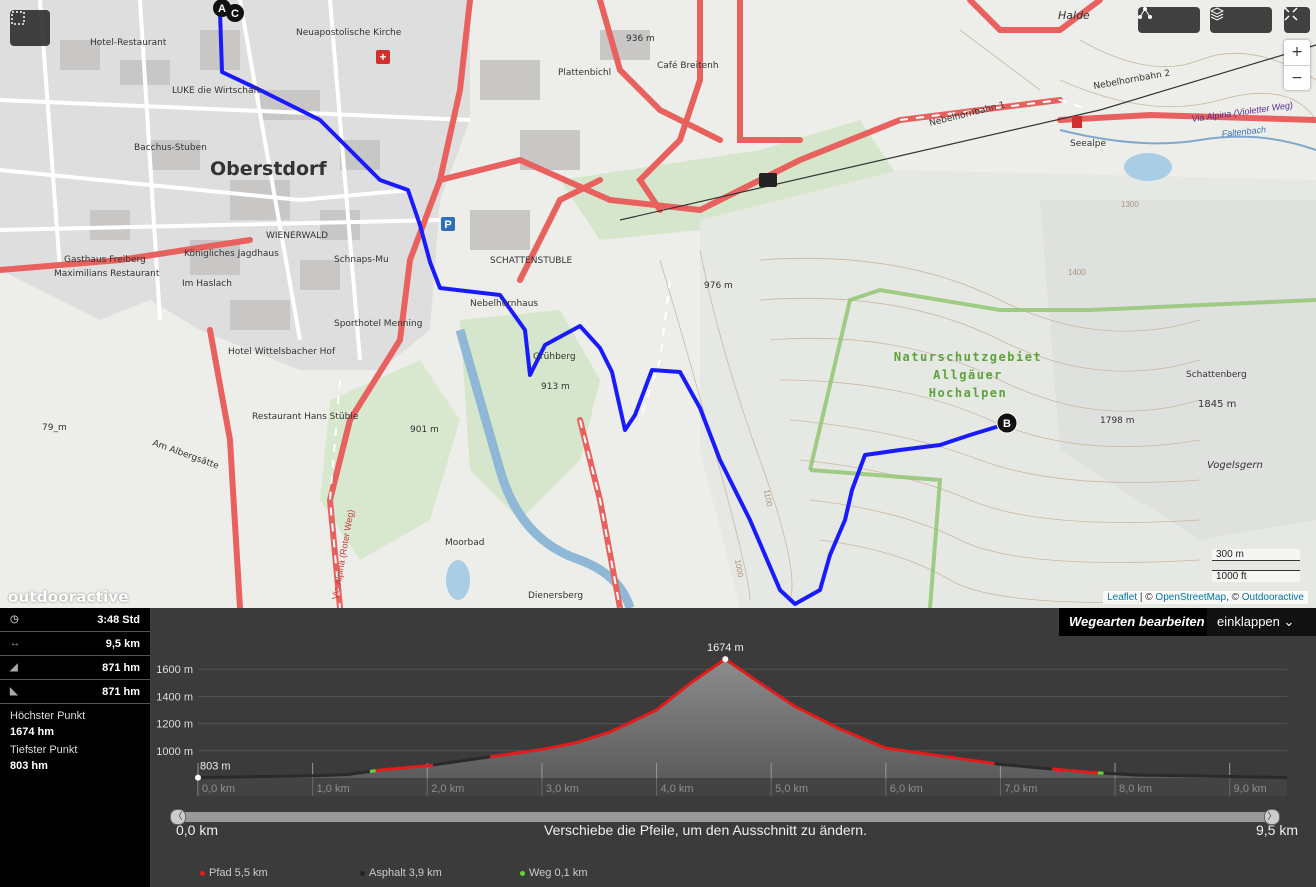 This screenshot has height=887, width=1316. I want to click on elevation-area, so click(742, 718).